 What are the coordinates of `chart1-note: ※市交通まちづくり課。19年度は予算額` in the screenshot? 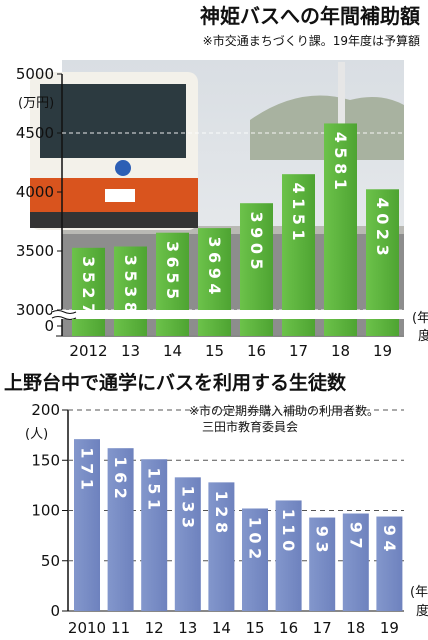 It's located at (311, 40).